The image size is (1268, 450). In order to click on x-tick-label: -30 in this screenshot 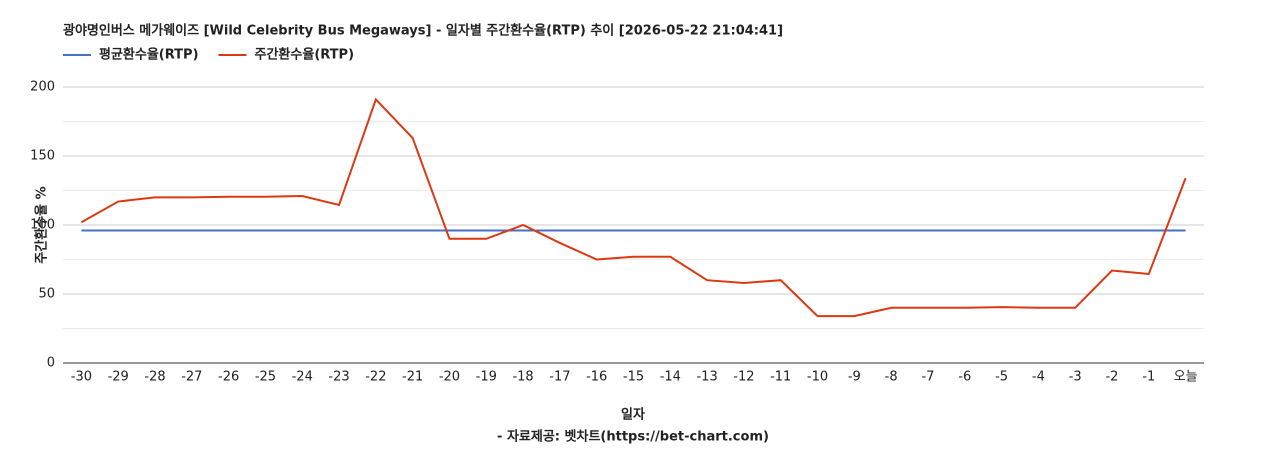, I will do `click(81, 377)`.